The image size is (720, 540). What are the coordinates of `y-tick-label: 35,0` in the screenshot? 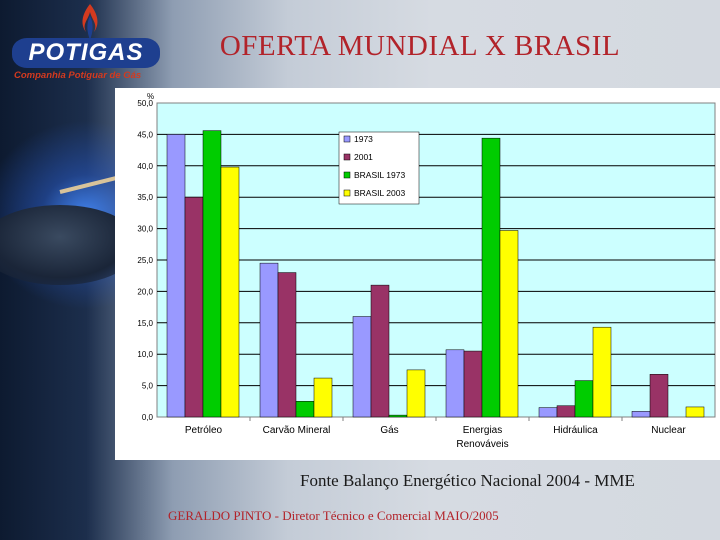 It's located at (145, 197).